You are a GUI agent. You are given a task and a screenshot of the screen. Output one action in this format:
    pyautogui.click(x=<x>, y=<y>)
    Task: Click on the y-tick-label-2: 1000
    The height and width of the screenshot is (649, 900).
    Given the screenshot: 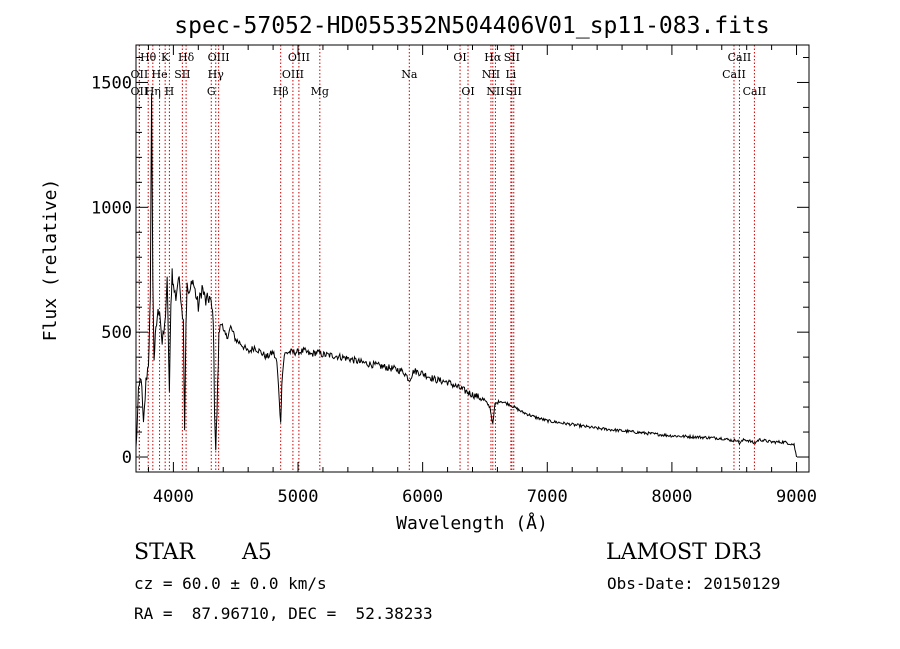 What is the action you would take?
    pyautogui.click(x=111, y=208)
    